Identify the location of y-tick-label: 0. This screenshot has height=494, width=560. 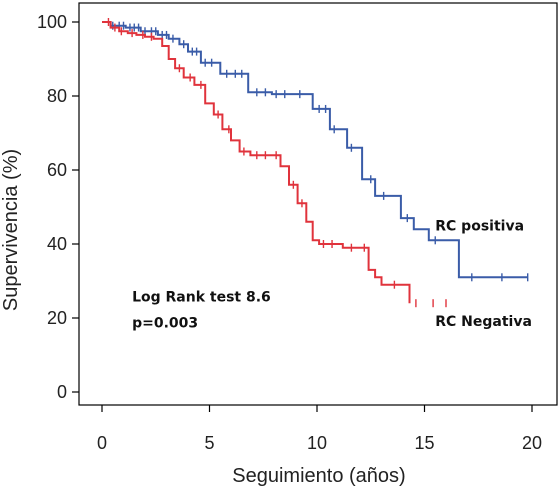
(62, 392).